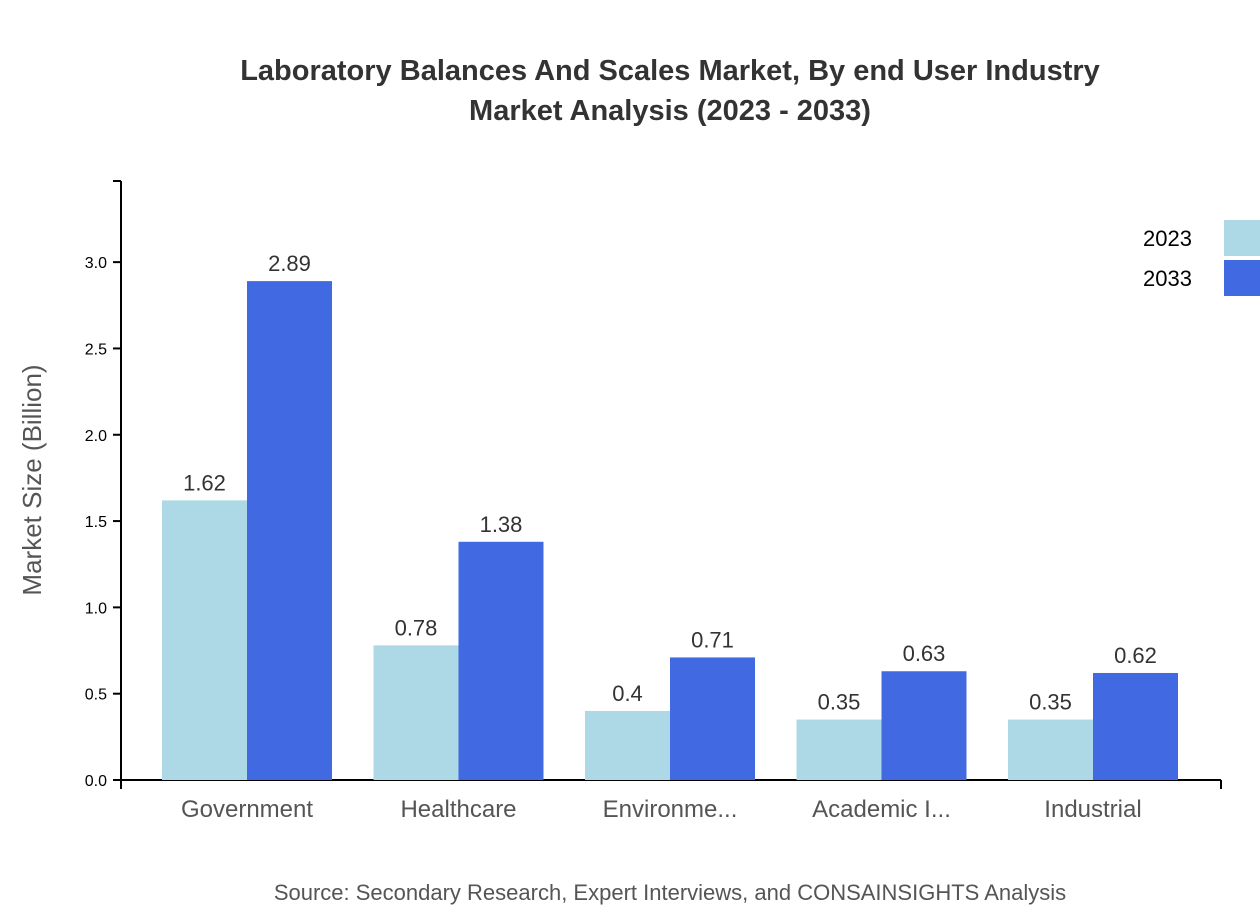 The image size is (1260, 920). What do you see at coordinates (1167, 238) in the screenshot?
I see `legend-label: 2023` at bounding box center [1167, 238].